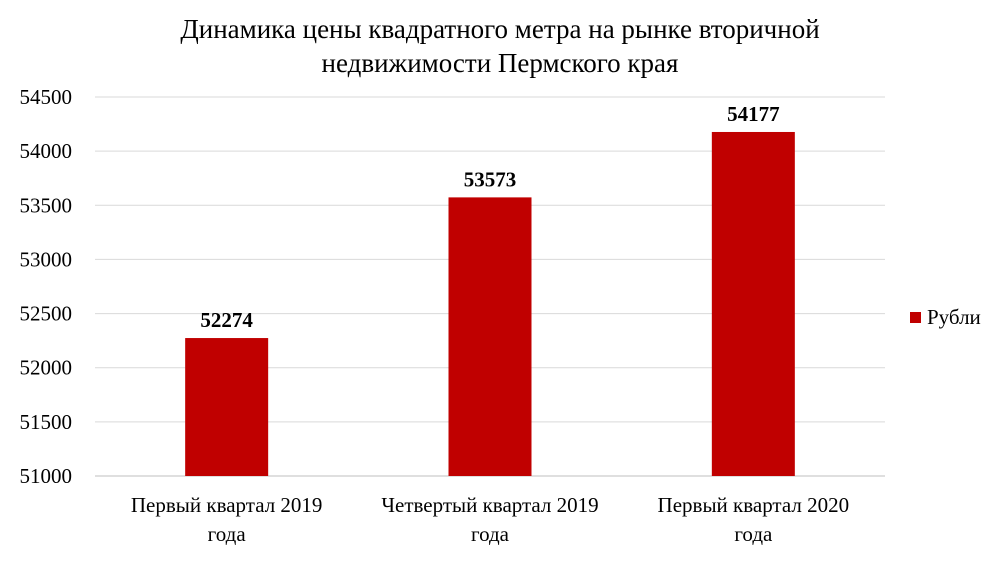  Describe the element at coordinates (915, 317) in the screenshot. I see `legend-swatch` at that location.